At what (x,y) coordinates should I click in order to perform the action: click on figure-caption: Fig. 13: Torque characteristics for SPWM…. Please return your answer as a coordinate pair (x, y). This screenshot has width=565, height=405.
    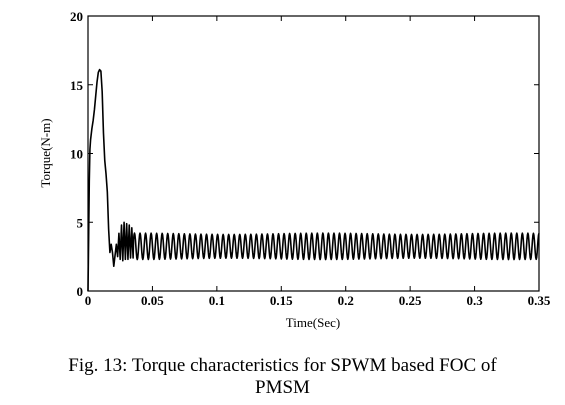
    Looking at the image, I should click on (282, 377).